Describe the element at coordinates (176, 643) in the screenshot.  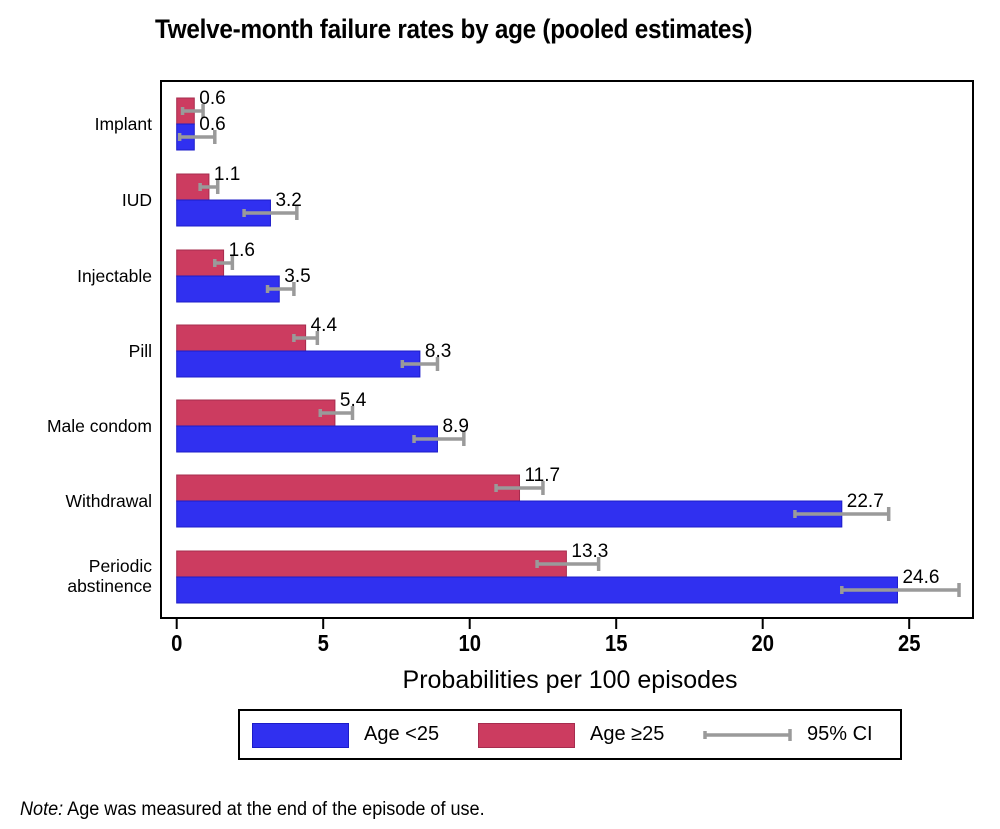
I see `x-tick-label: 0` at that location.